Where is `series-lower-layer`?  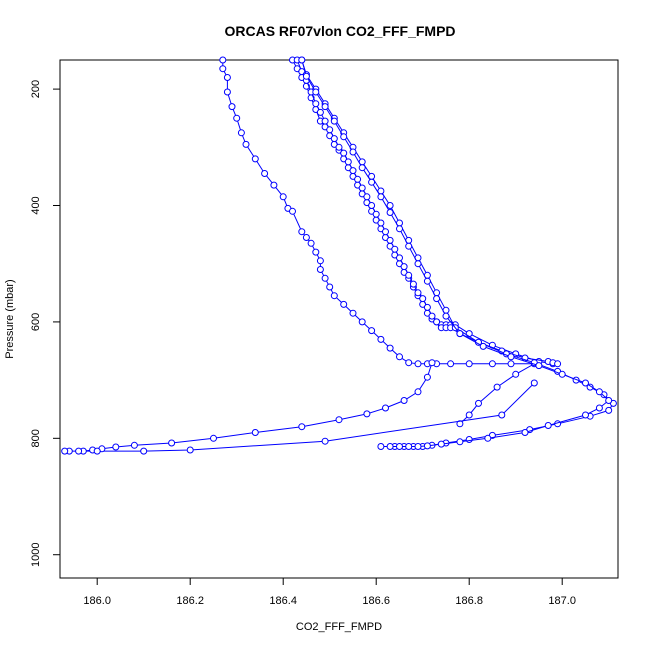 series-lower-layer is located at coordinates (299, 407).